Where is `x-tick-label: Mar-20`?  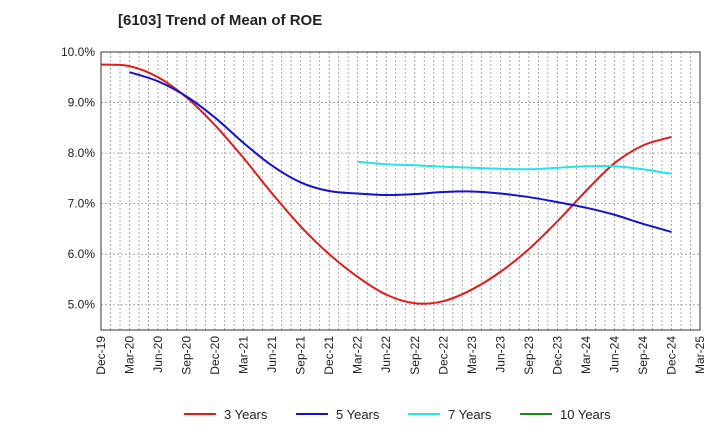 x-tick-label: Mar-20 is located at coordinates (130, 355).